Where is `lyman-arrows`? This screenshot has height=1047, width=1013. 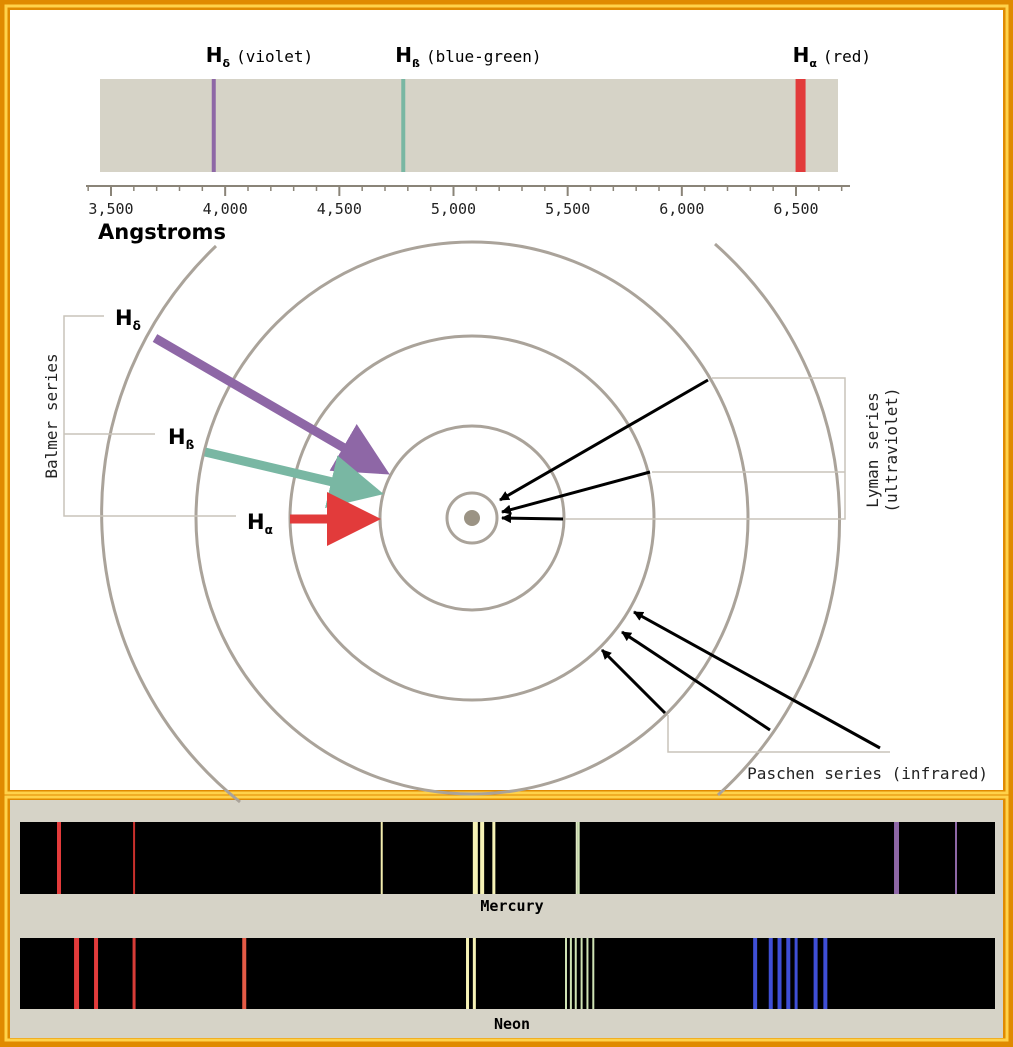
lyman-arrows is located at coordinates (604, 451).